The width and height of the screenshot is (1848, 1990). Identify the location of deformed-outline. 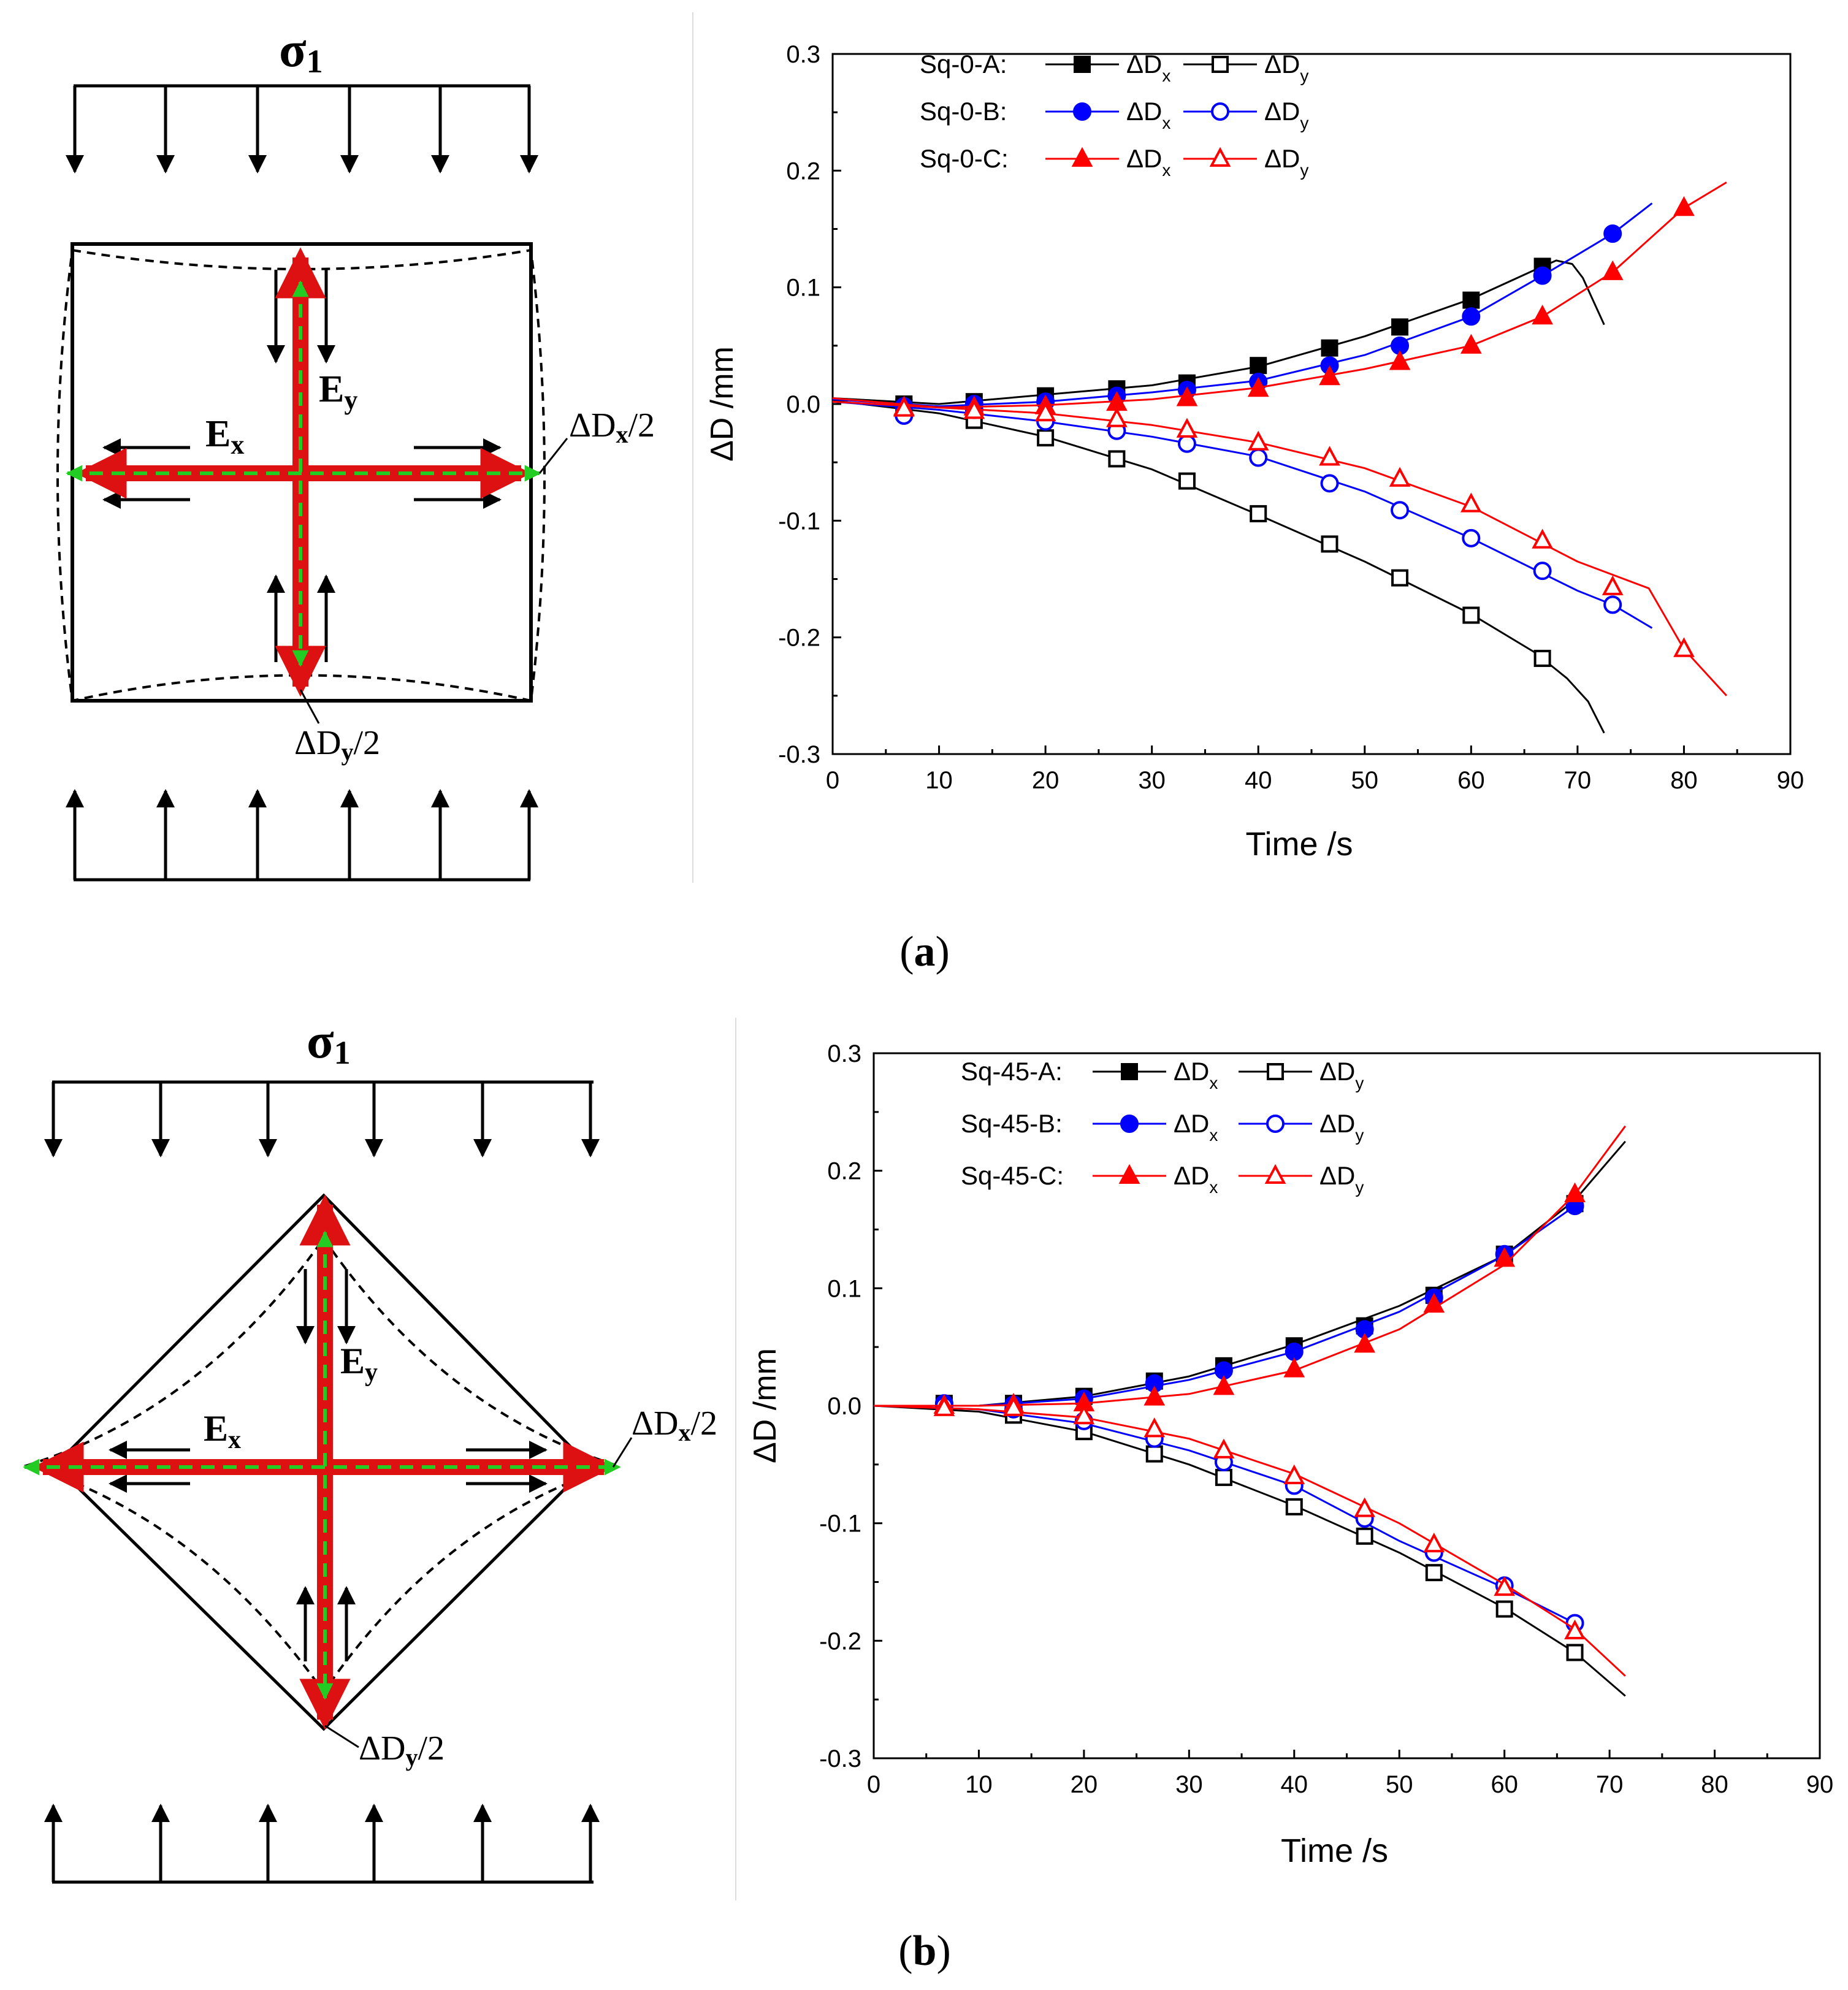
(301, 475).